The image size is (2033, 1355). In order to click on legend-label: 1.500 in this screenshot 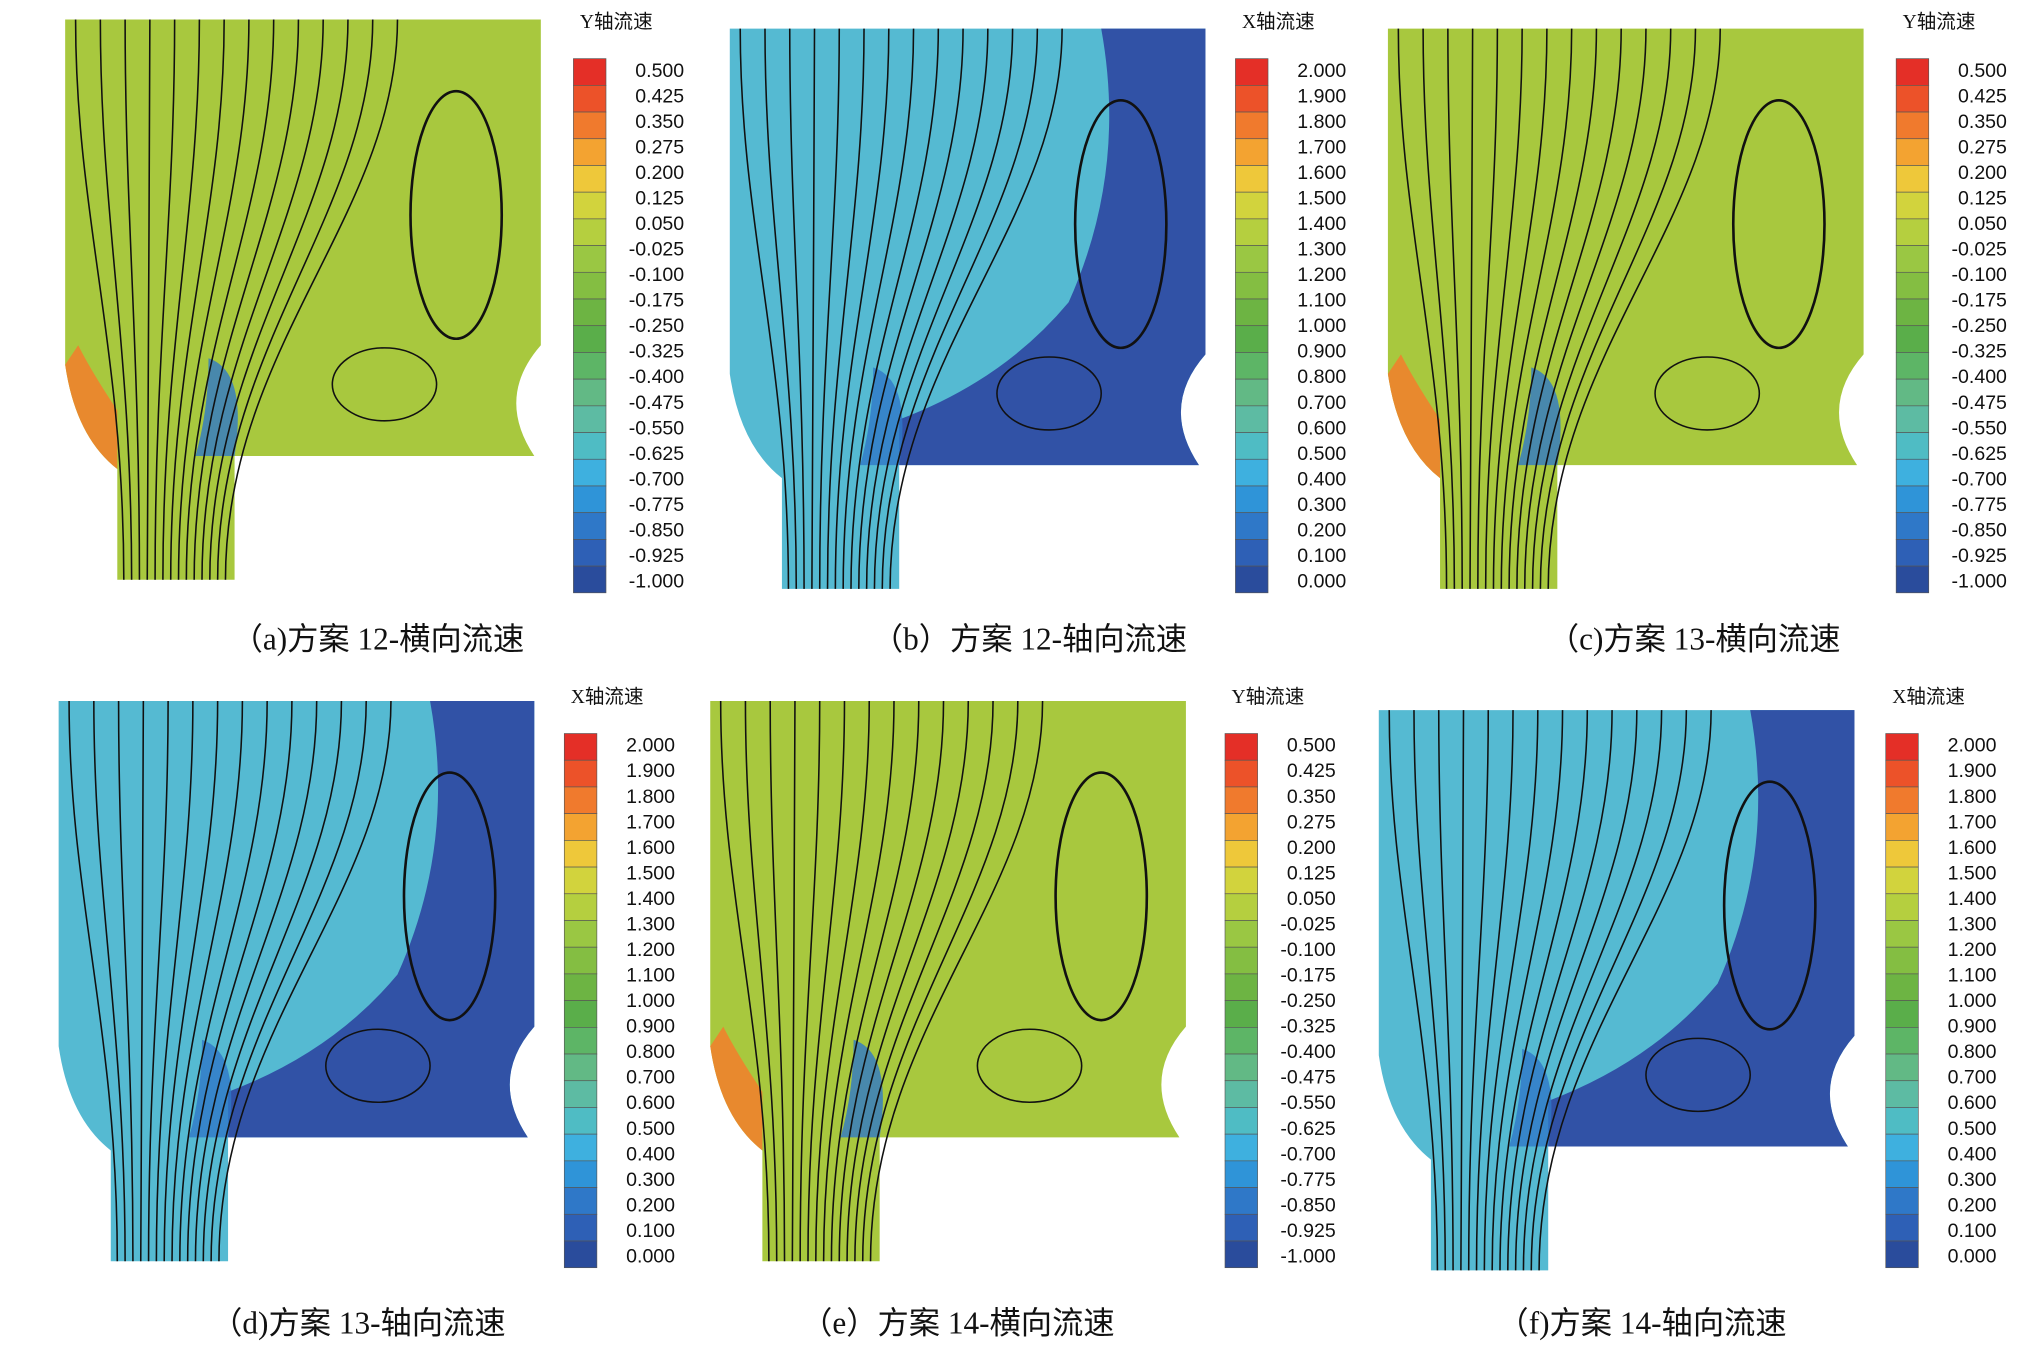, I will do `click(650, 873)`.